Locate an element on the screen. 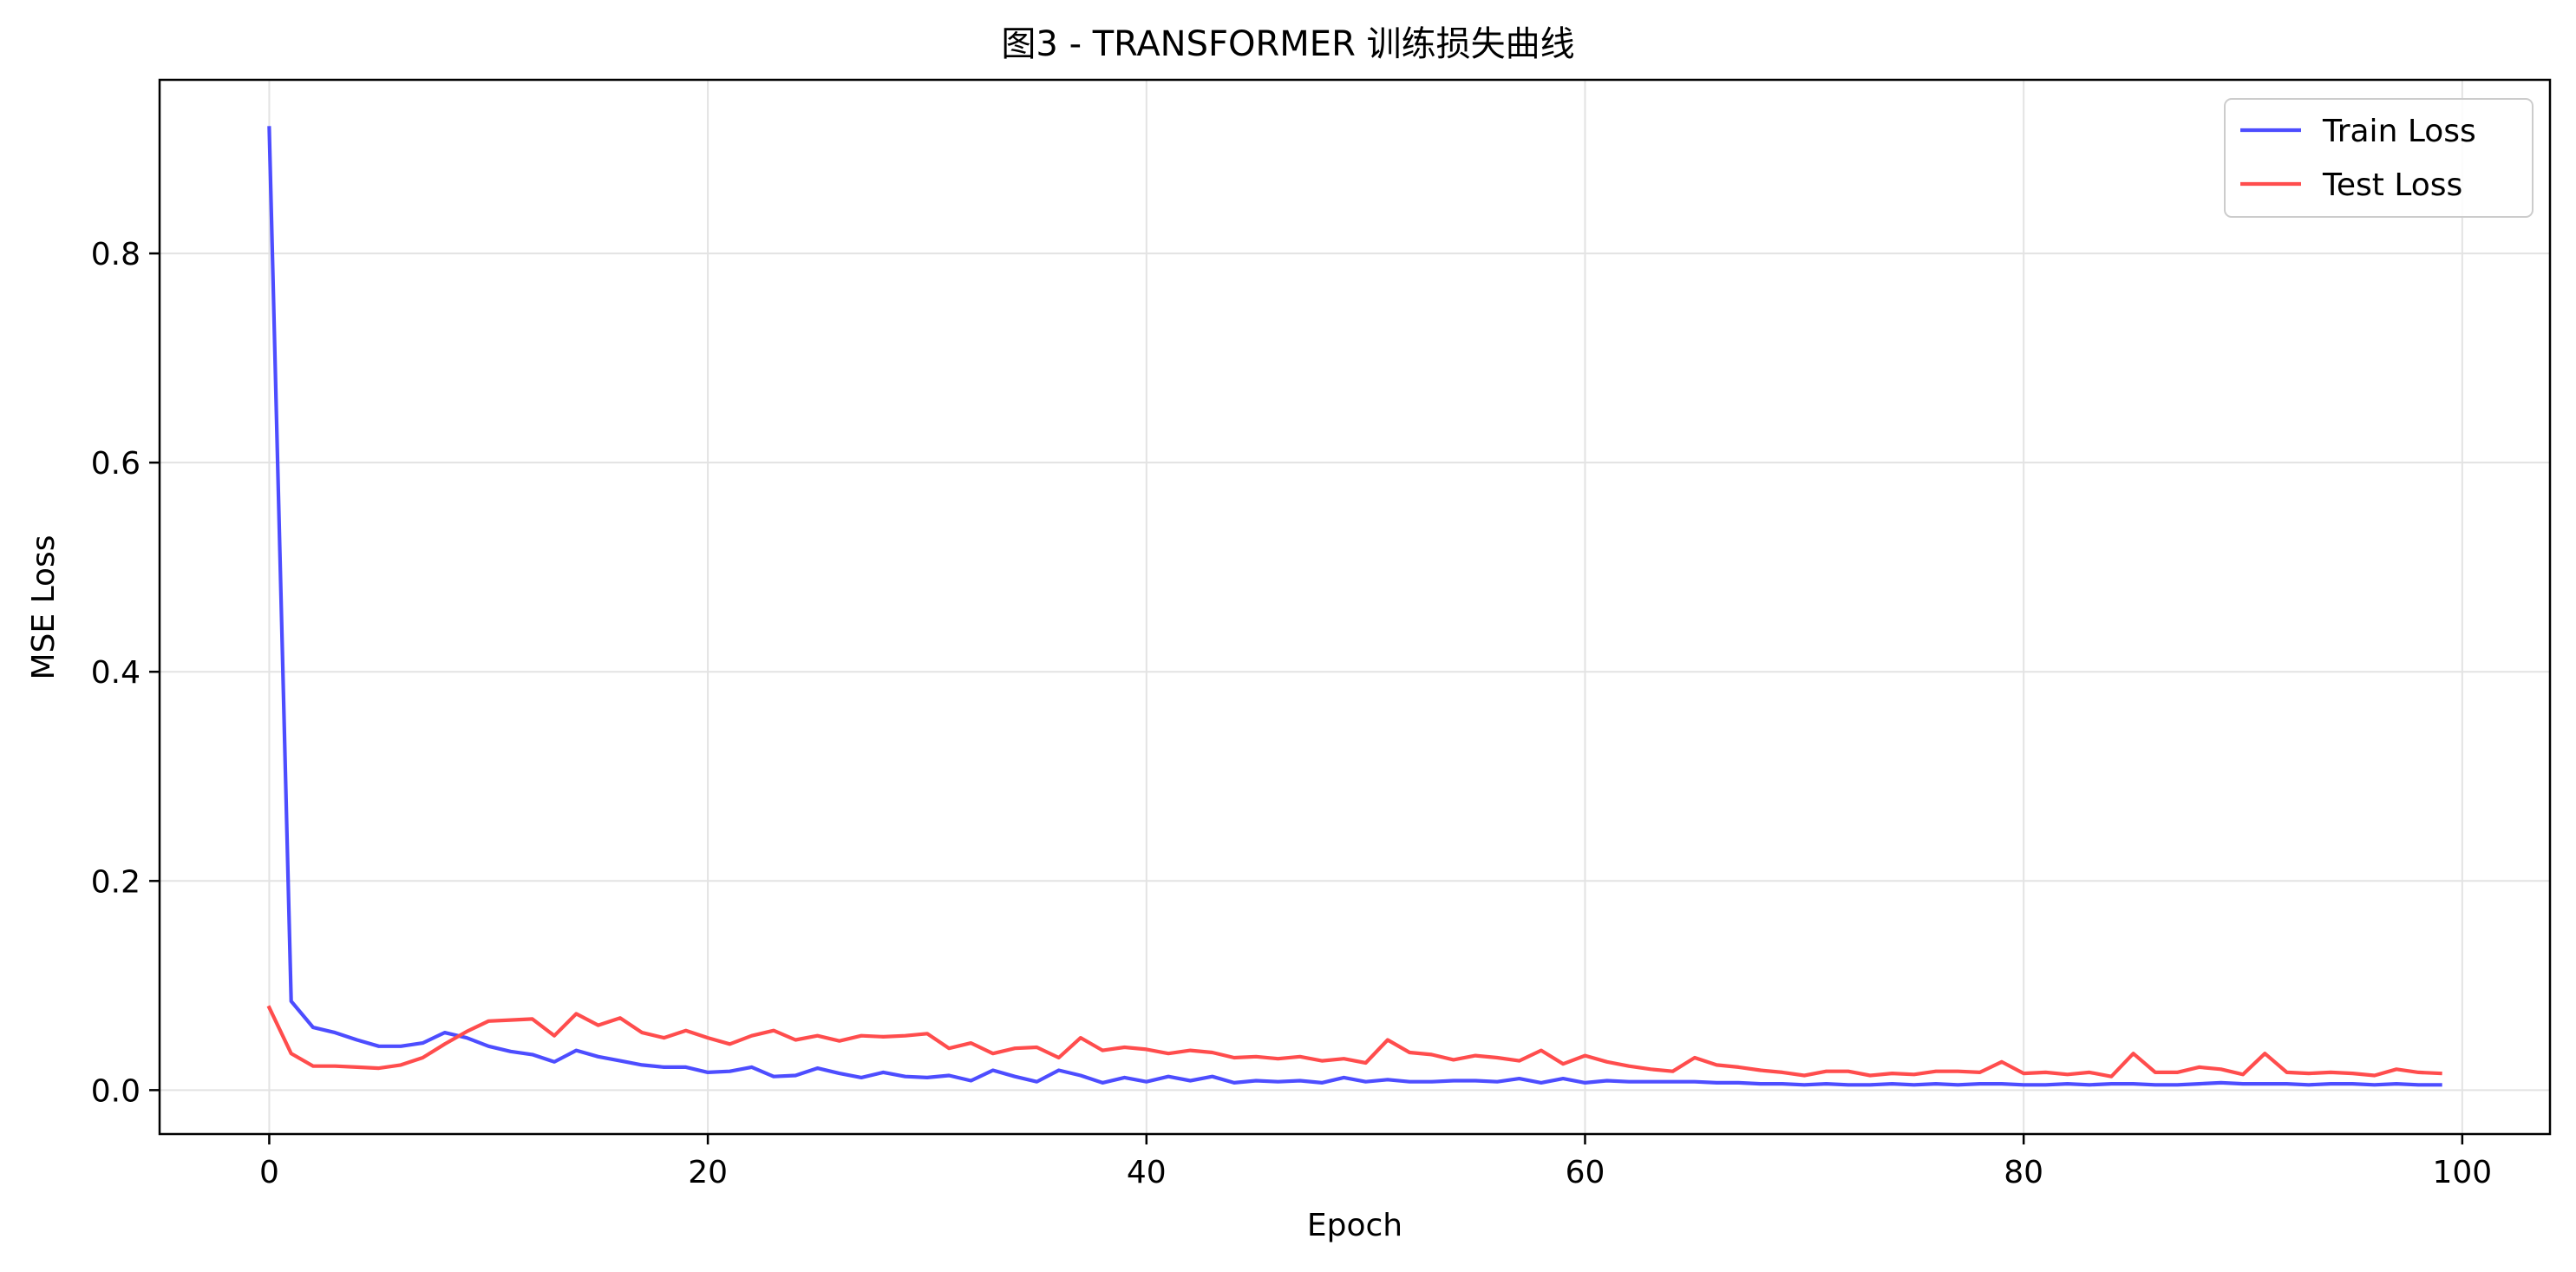  legend: Train Loss Test Loss is located at coordinates (2379, 158).